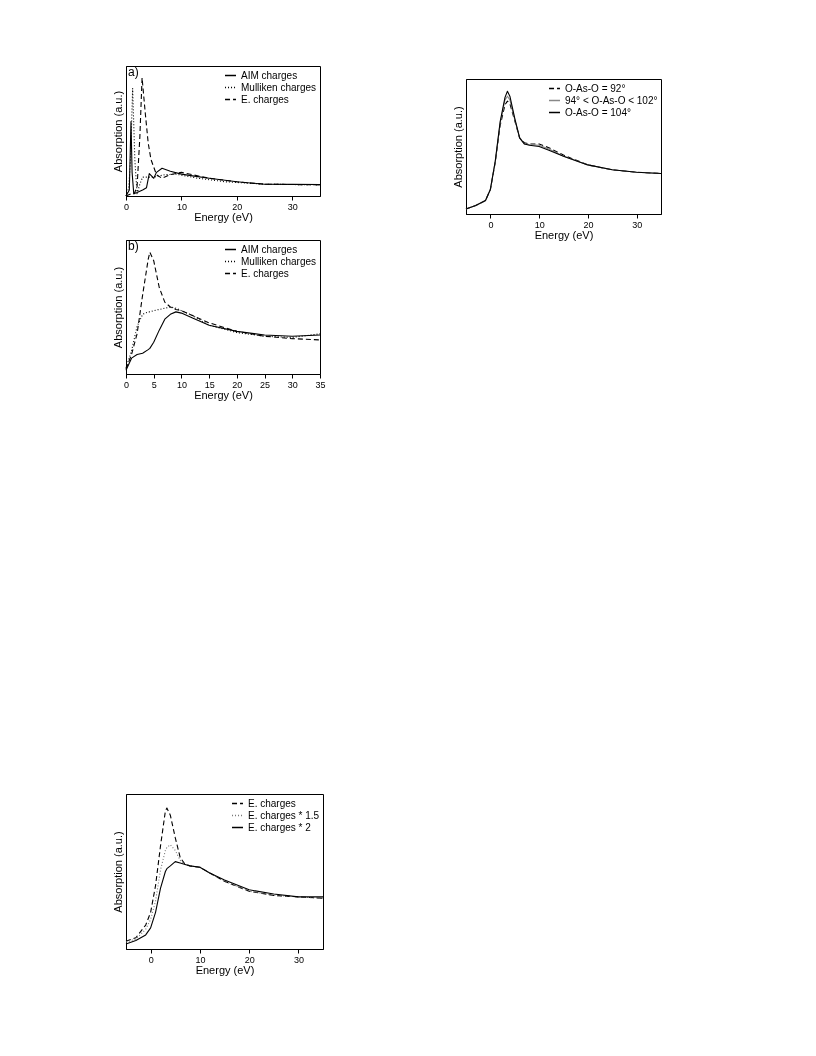  Describe the element at coordinates (595, 88) in the screenshot. I see `legend-label: O-As-O = 92°` at that location.